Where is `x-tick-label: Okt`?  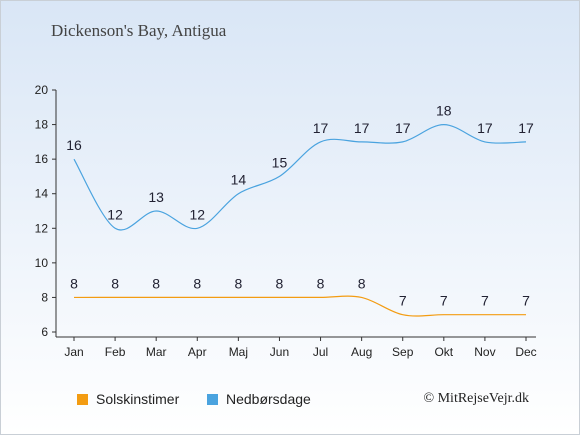
x-tick-label: Okt is located at coordinates (443, 352).